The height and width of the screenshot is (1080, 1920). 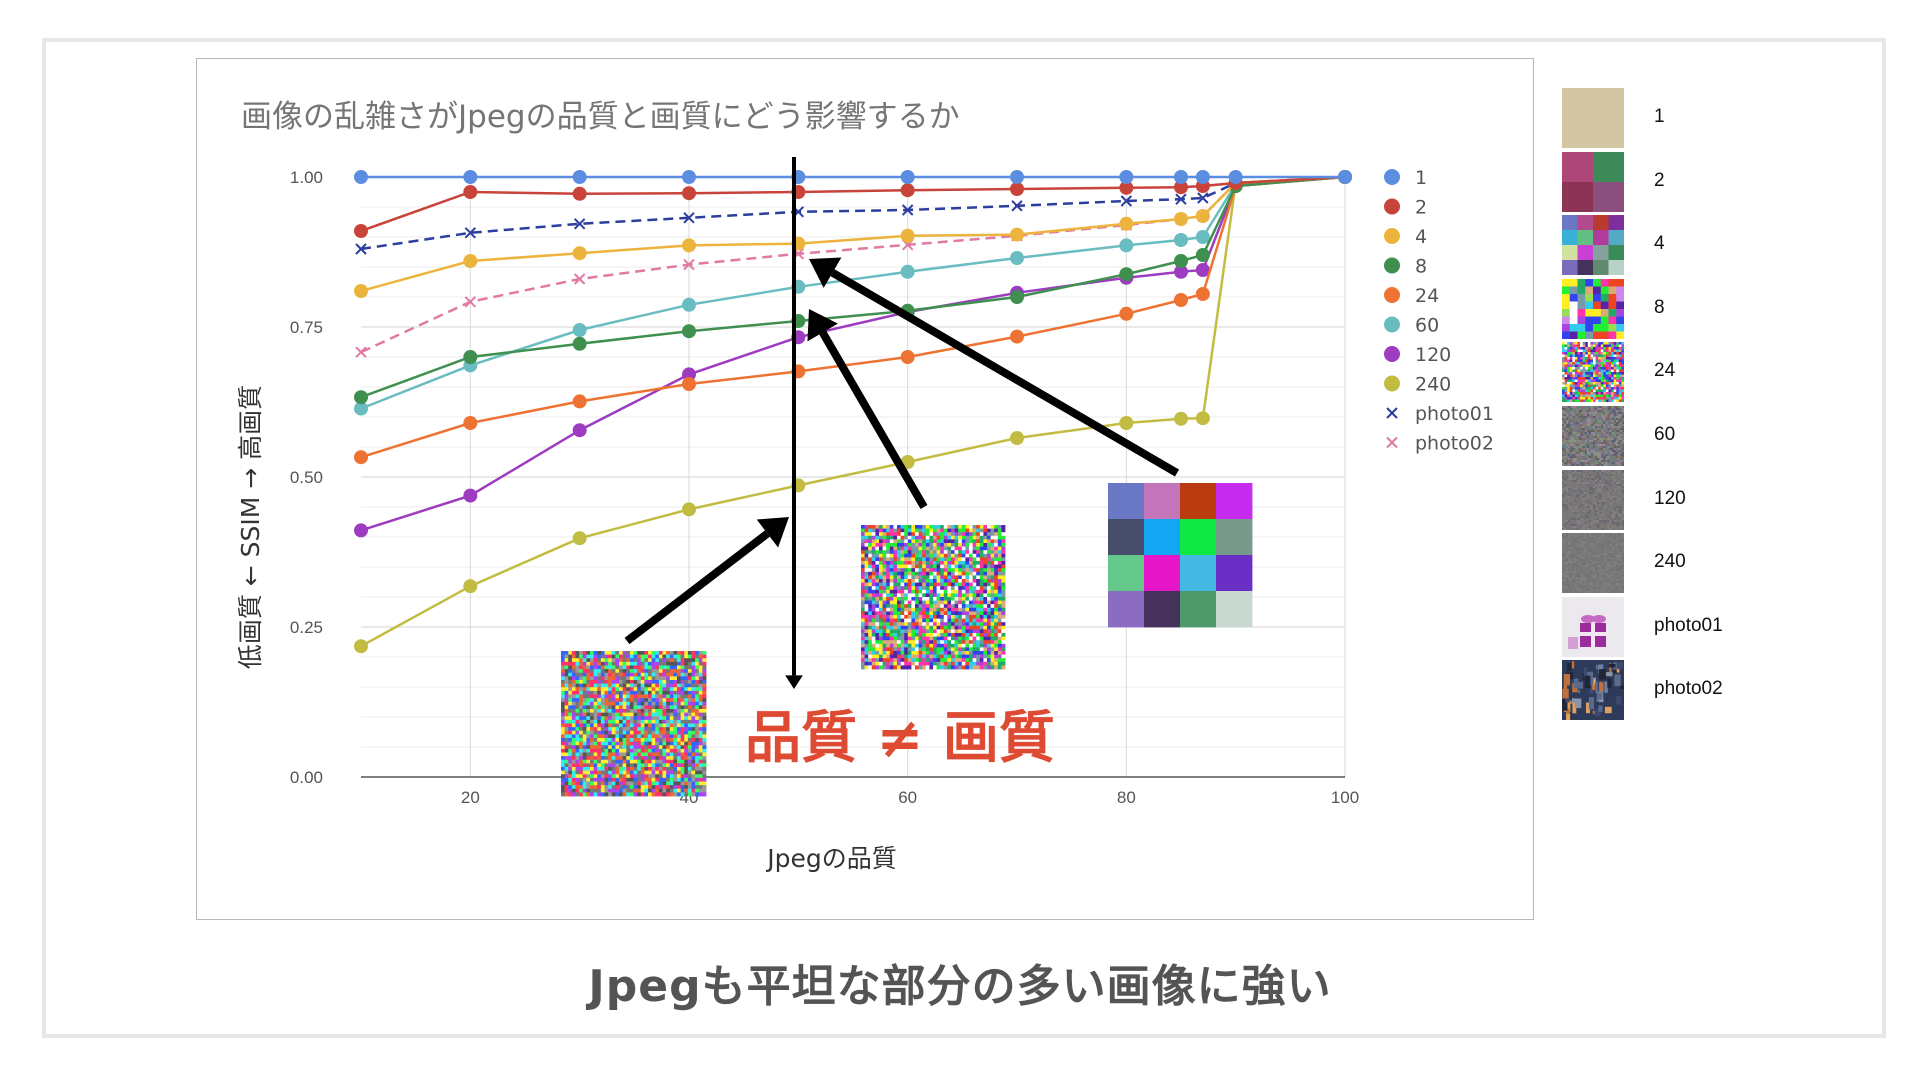 What do you see at coordinates (306, 327) in the screenshot?
I see `y-tick-label: 0.75` at bounding box center [306, 327].